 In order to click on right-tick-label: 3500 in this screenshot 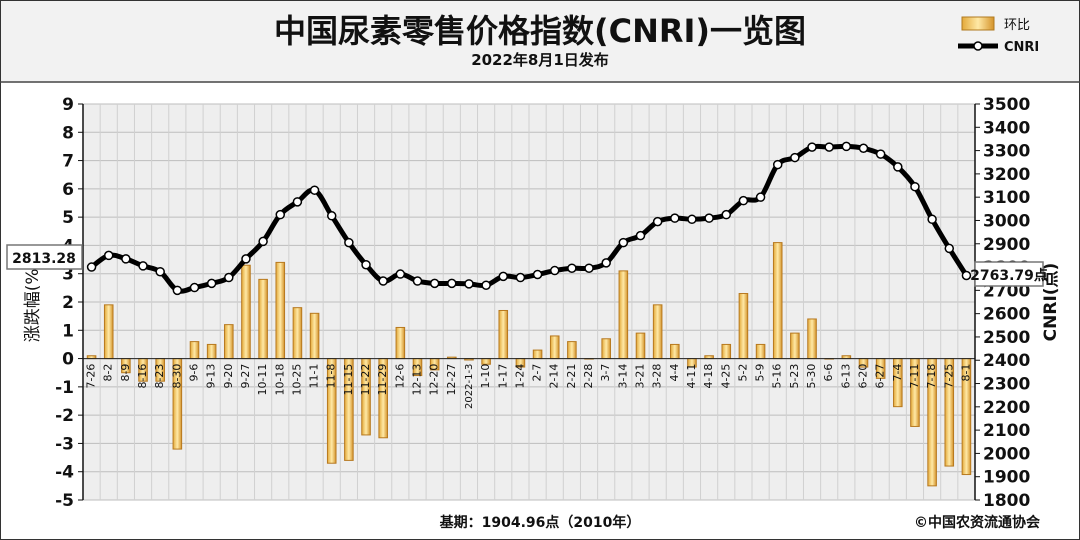, I will do `click(1006, 105)`.